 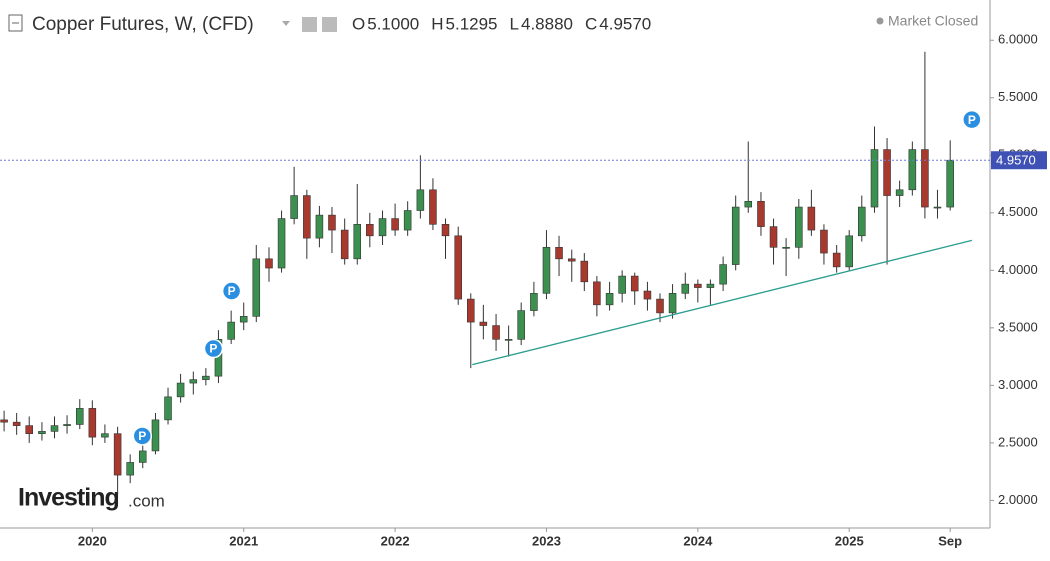 What do you see at coordinates (286, 23) in the screenshot?
I see `dropdown-arrow` at bounding box center [286, 23].